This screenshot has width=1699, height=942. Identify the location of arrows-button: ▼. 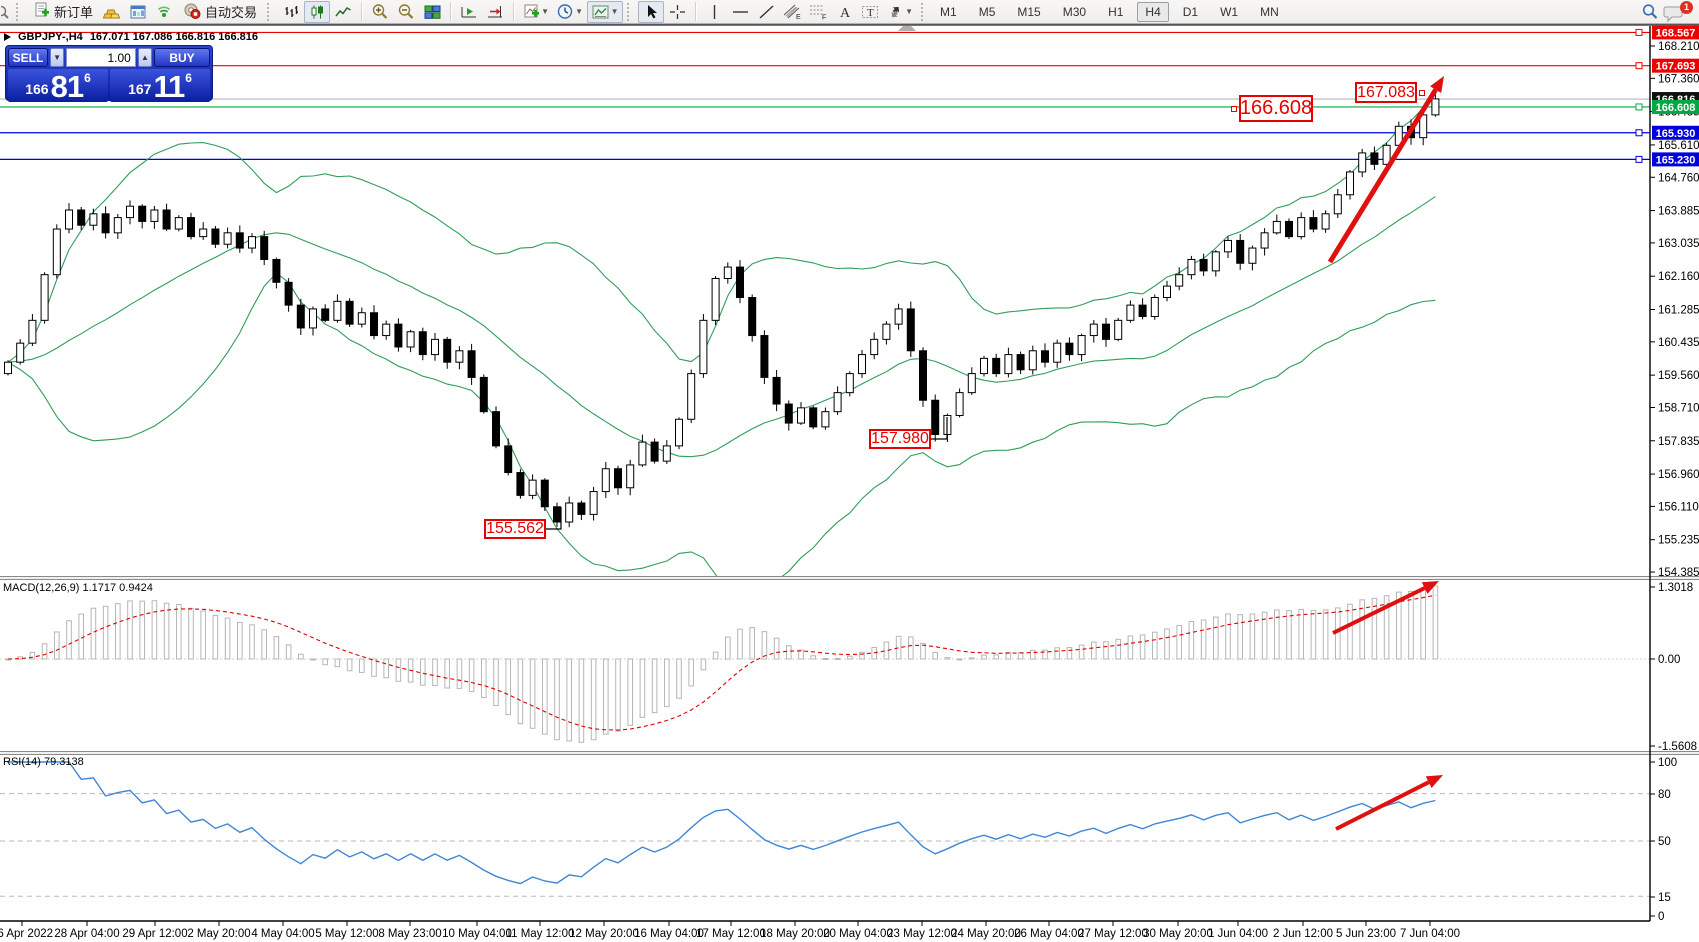
(900, 12).